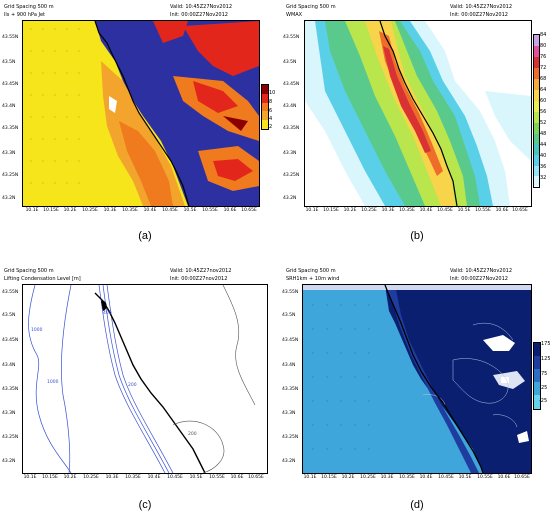 Image resolution: width=550 pixels, height=516 pixels. What do you see at coordinates (465, 477) in the screenshot?
I see `x-tick-label: 10.5E` at bounding box center [465, 477].